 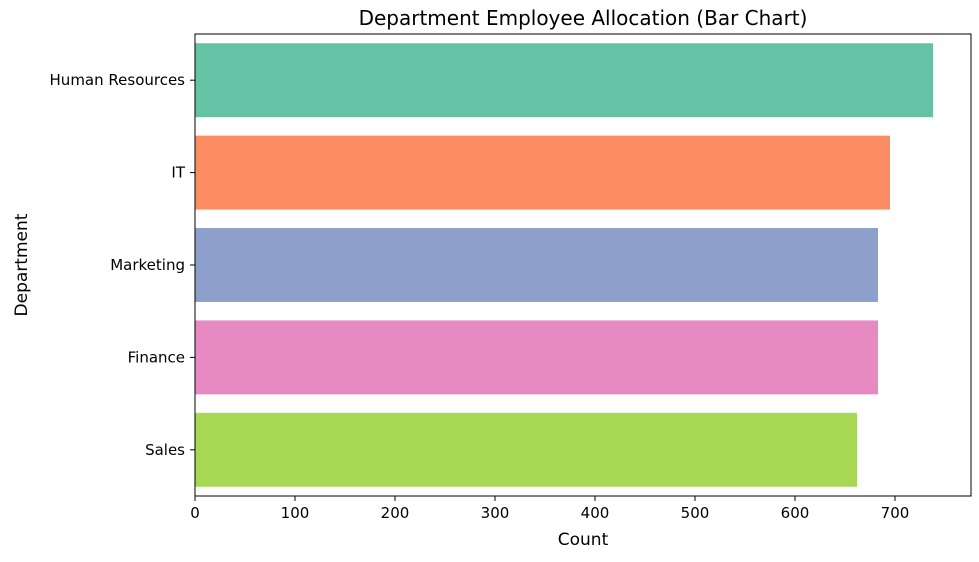 I want to click on x-tick-label: 700, so click(x=895, y=513).